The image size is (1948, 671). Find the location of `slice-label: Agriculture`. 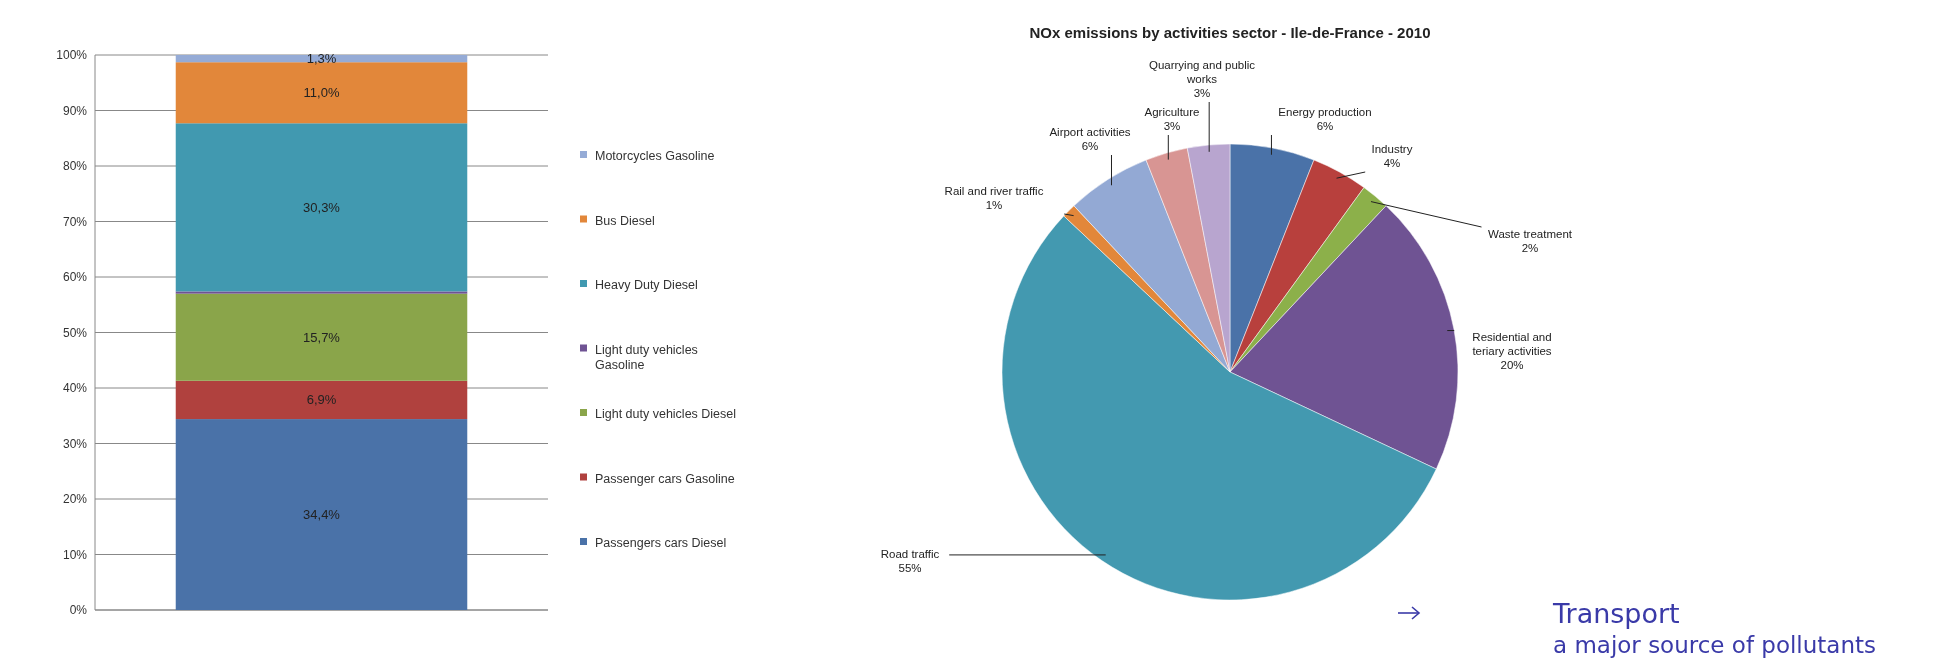

slice-label: Agriculture is located at coordinates (1172, 112).